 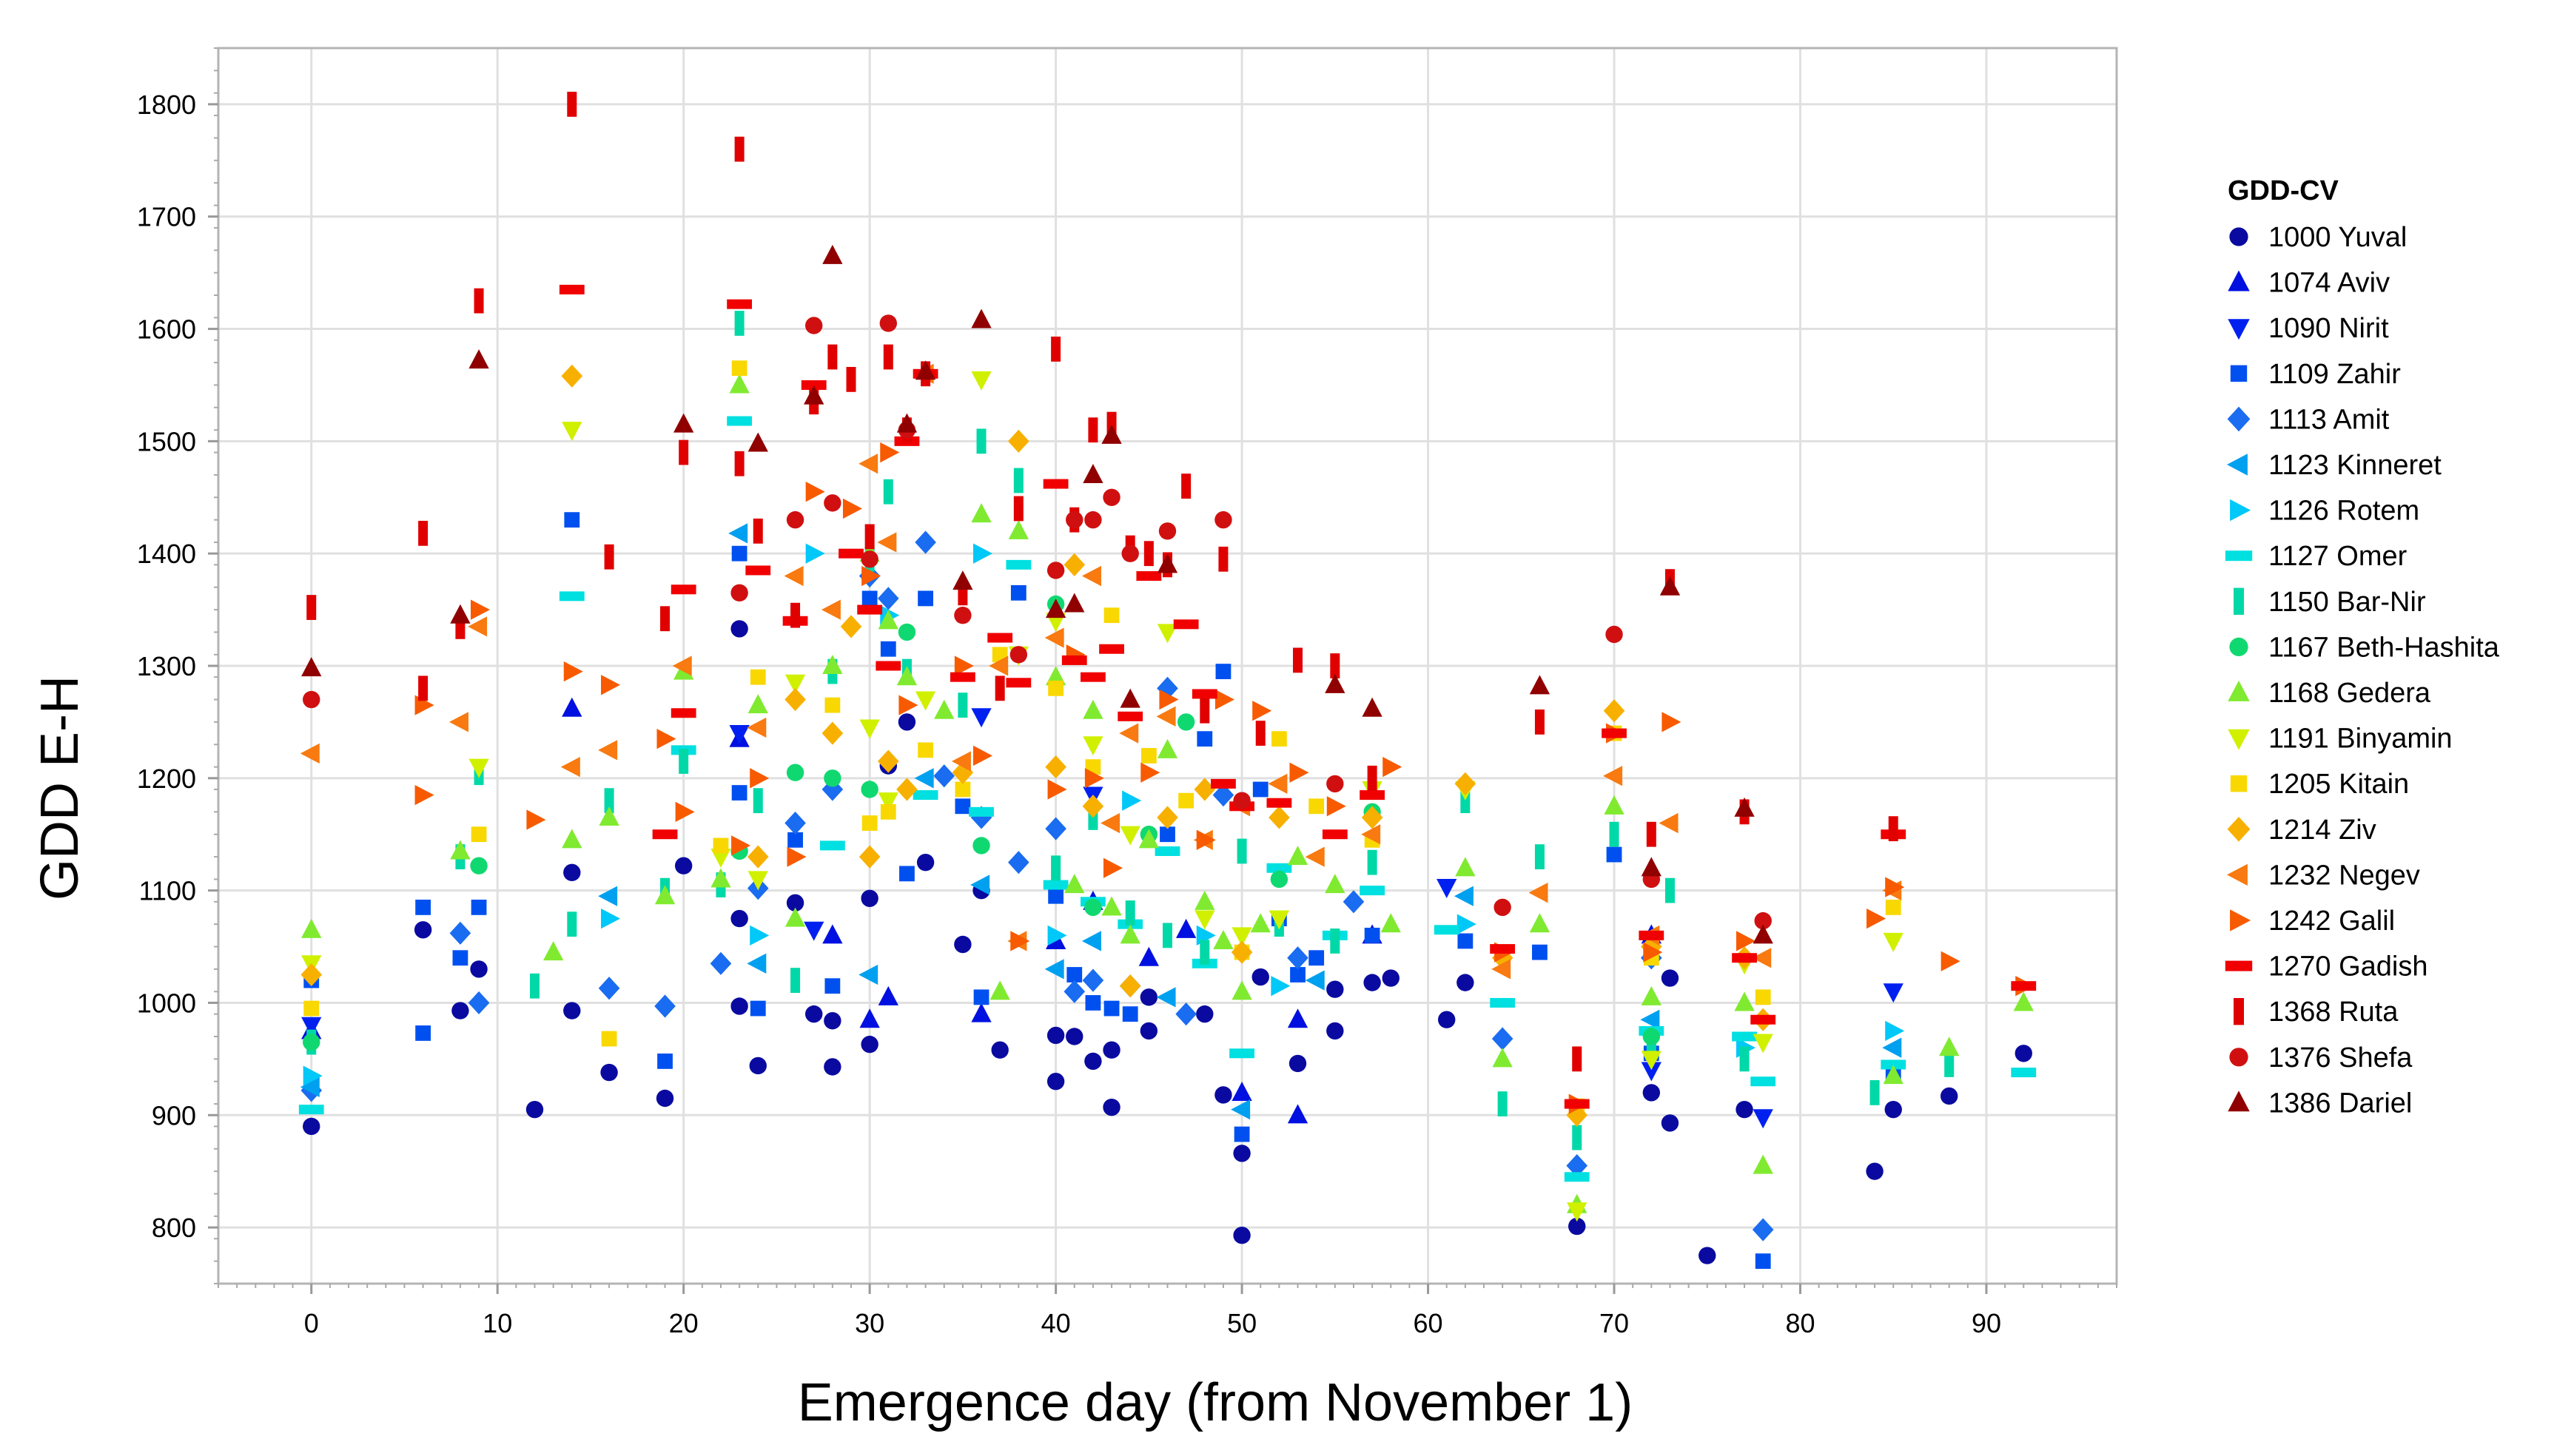 What do you see at coordinates (1614, 1323) in the screenshot?
I see `x-tick-label: 70` at bounding box center [1614, 1323].